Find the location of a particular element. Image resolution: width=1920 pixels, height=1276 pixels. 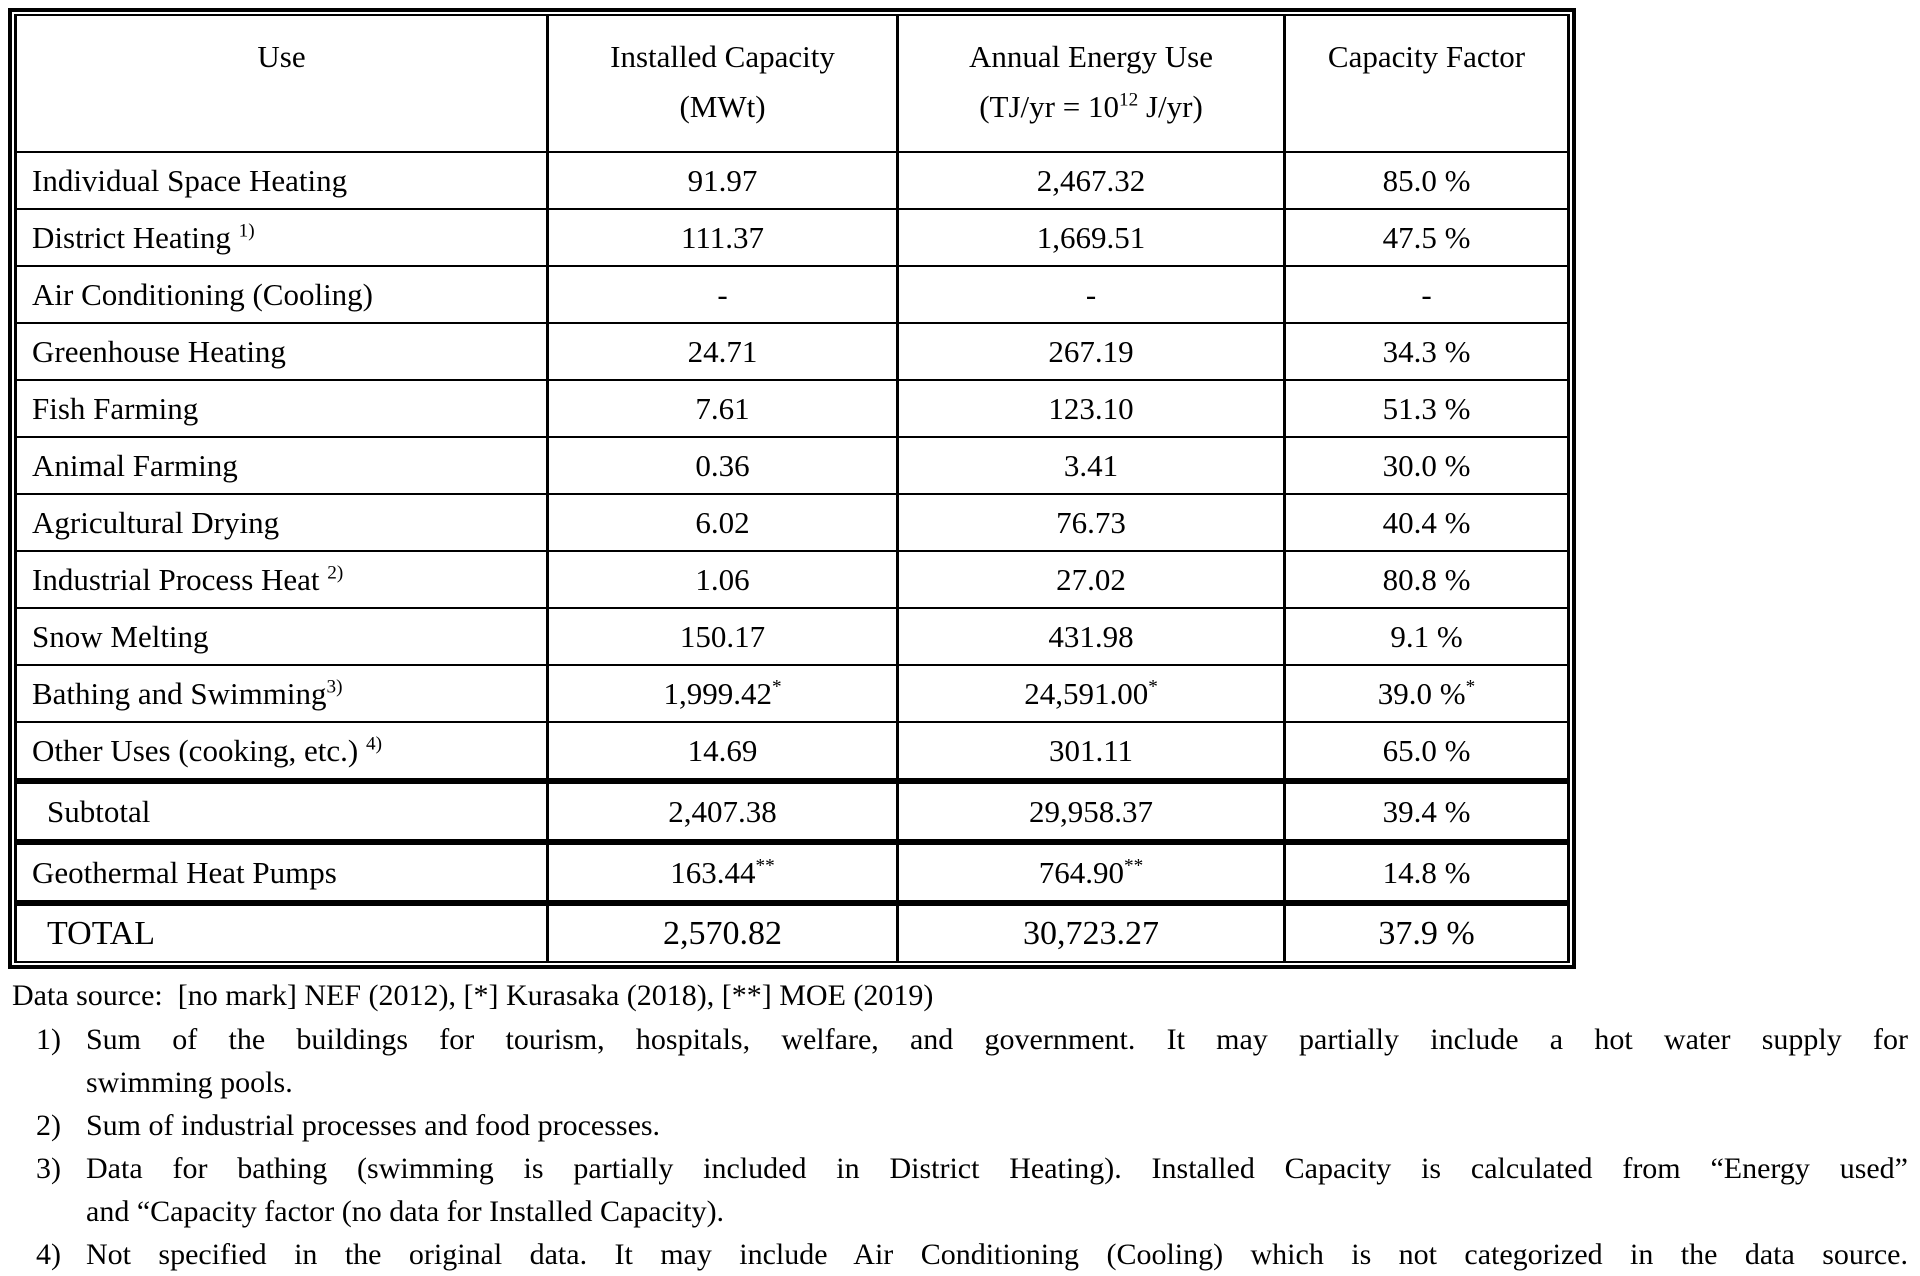

cell-use: Industrial Process Heat 2) is located at coordinates (281, 579).